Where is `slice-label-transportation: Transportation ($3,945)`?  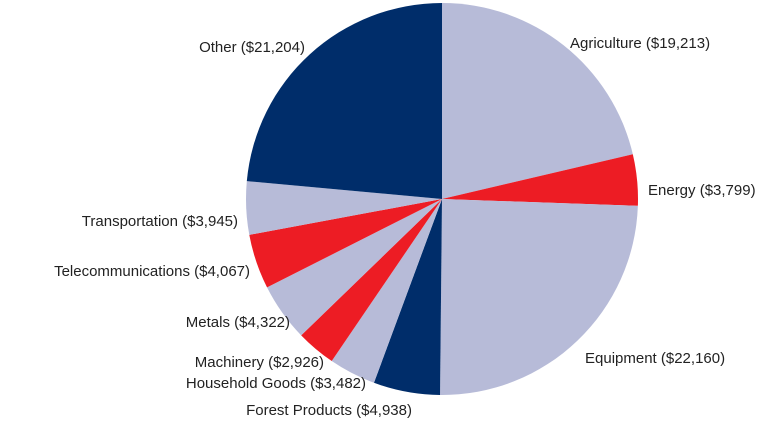 slice-label-transportation: Transportation ($3,945) is located at coordinates (160, 221).